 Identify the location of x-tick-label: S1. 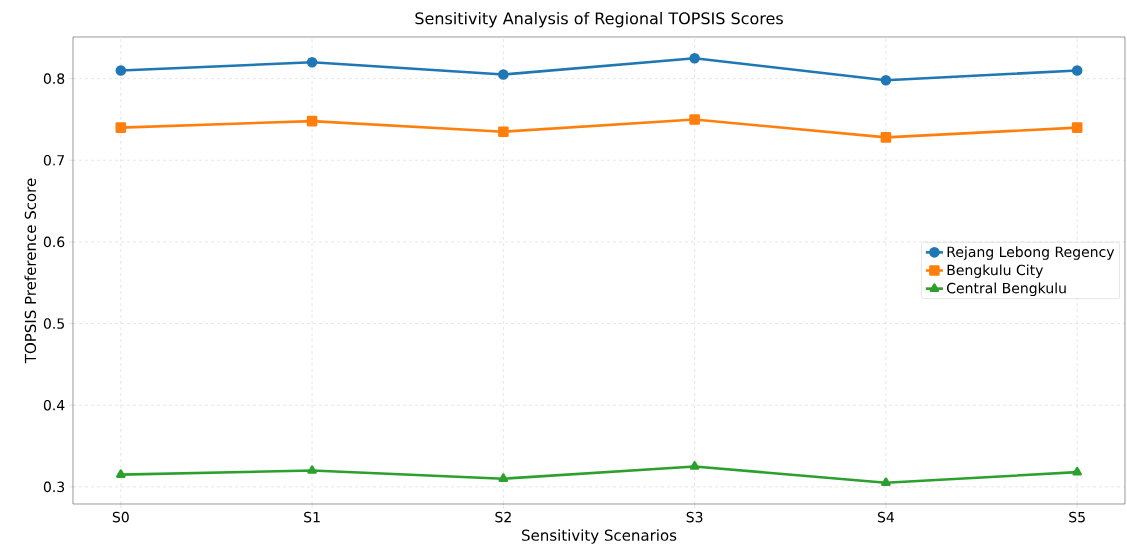
(312, 517).